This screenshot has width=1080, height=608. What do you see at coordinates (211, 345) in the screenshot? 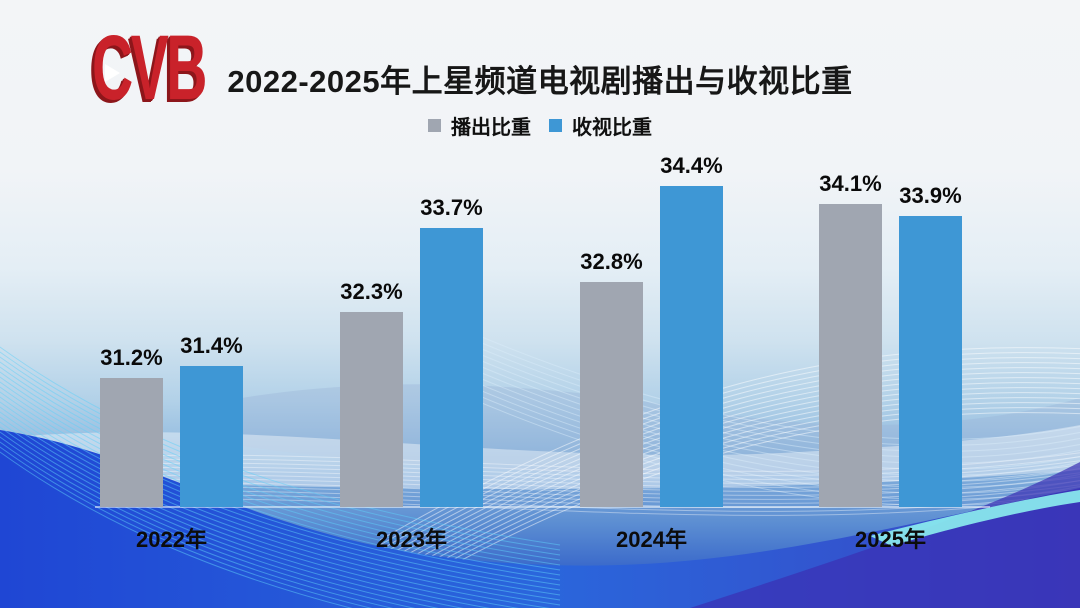
I see `bar-value-viewing-2022: 31.4%` at bounding box center [211, 345].